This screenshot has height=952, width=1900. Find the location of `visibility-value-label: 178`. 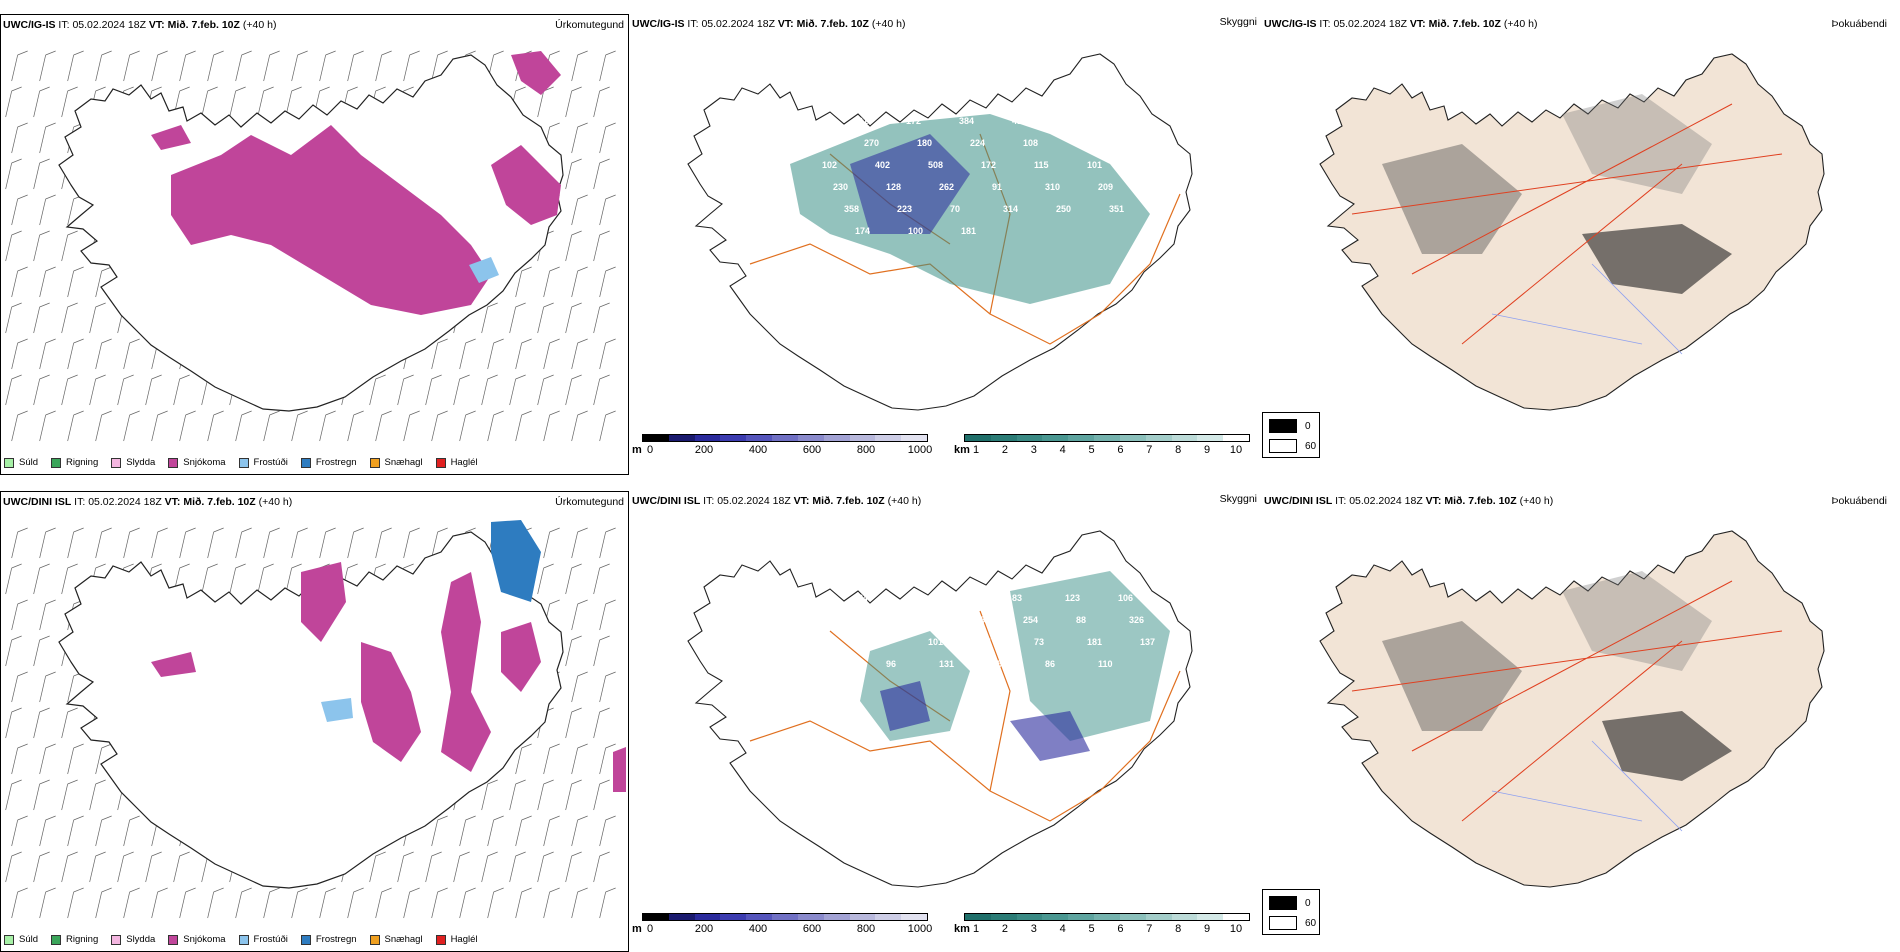

visibility-value-label: 178 is located at coordinates (913, 598).